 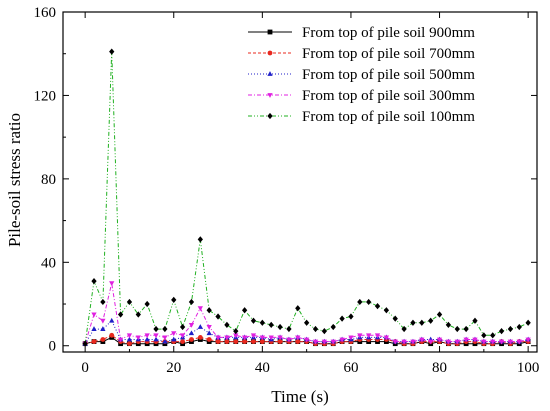 I want to click on y-tick-label: 0, so click(x=53, y=347).